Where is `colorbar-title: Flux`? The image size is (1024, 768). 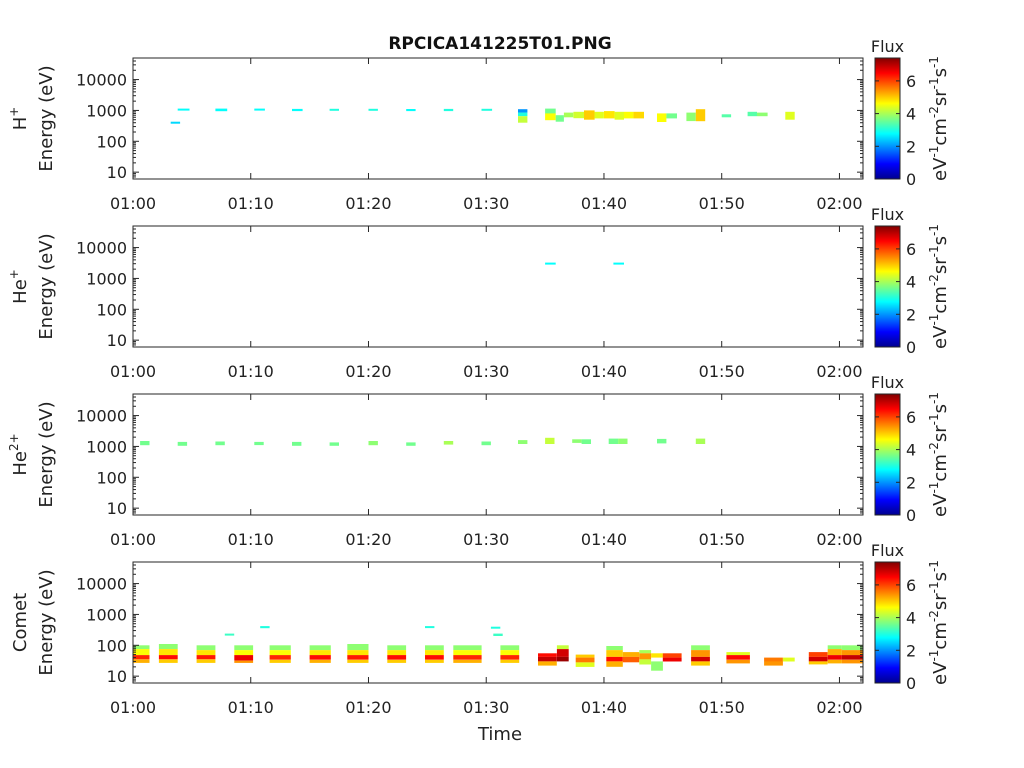
colorbar-title: Flux is located at coordinates (887, 214).